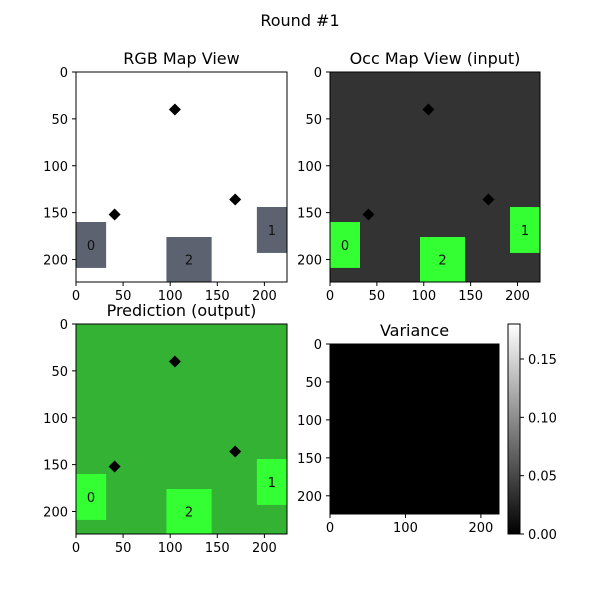 The image size is (600, 600). What do you see at coordinates (532, 433) in the screenshot?
I see `variance-colorbar: 0.00 0.05 0.10 0.15` at bounding box center [532, 433].